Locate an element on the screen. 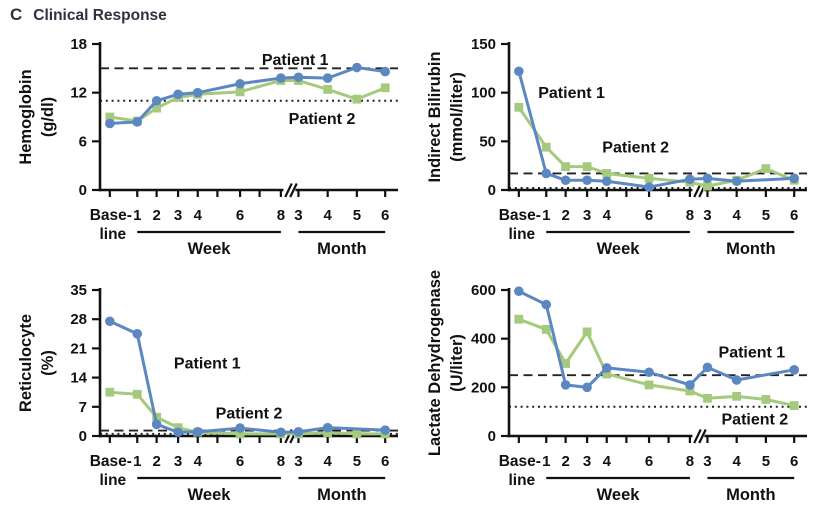 This screenshot has width=818, height=521. y-tick-label: 35 is located at coordinates (78, 290).